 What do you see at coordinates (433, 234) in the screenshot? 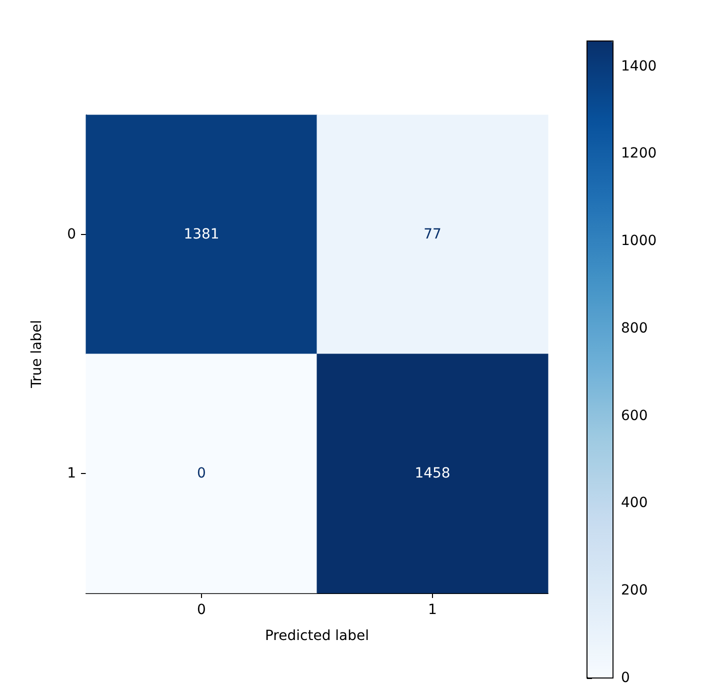
I see `data-label: 77` at bounding box center [433, 234].